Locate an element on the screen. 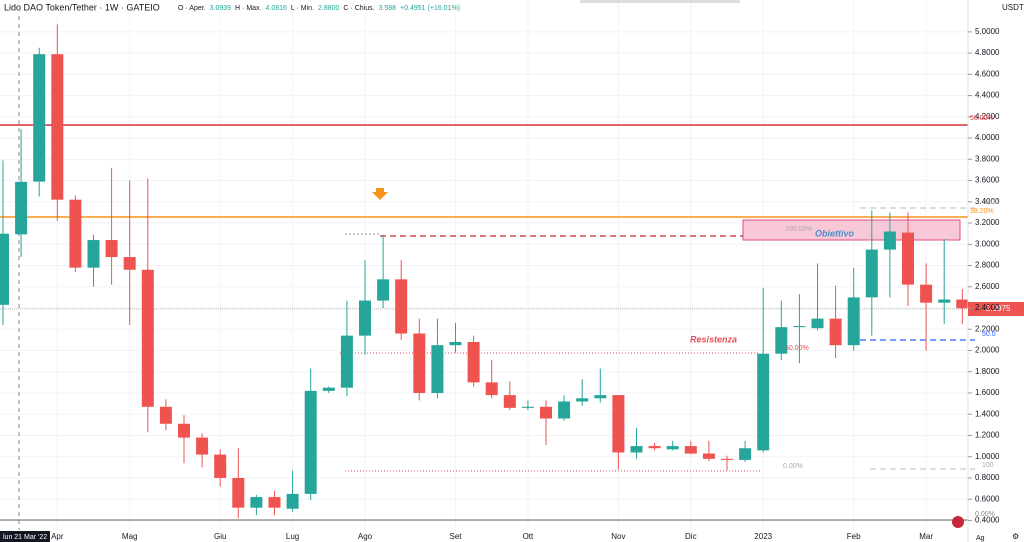  y-tick-label: 2.4000 is located at coordinates (987, 307).